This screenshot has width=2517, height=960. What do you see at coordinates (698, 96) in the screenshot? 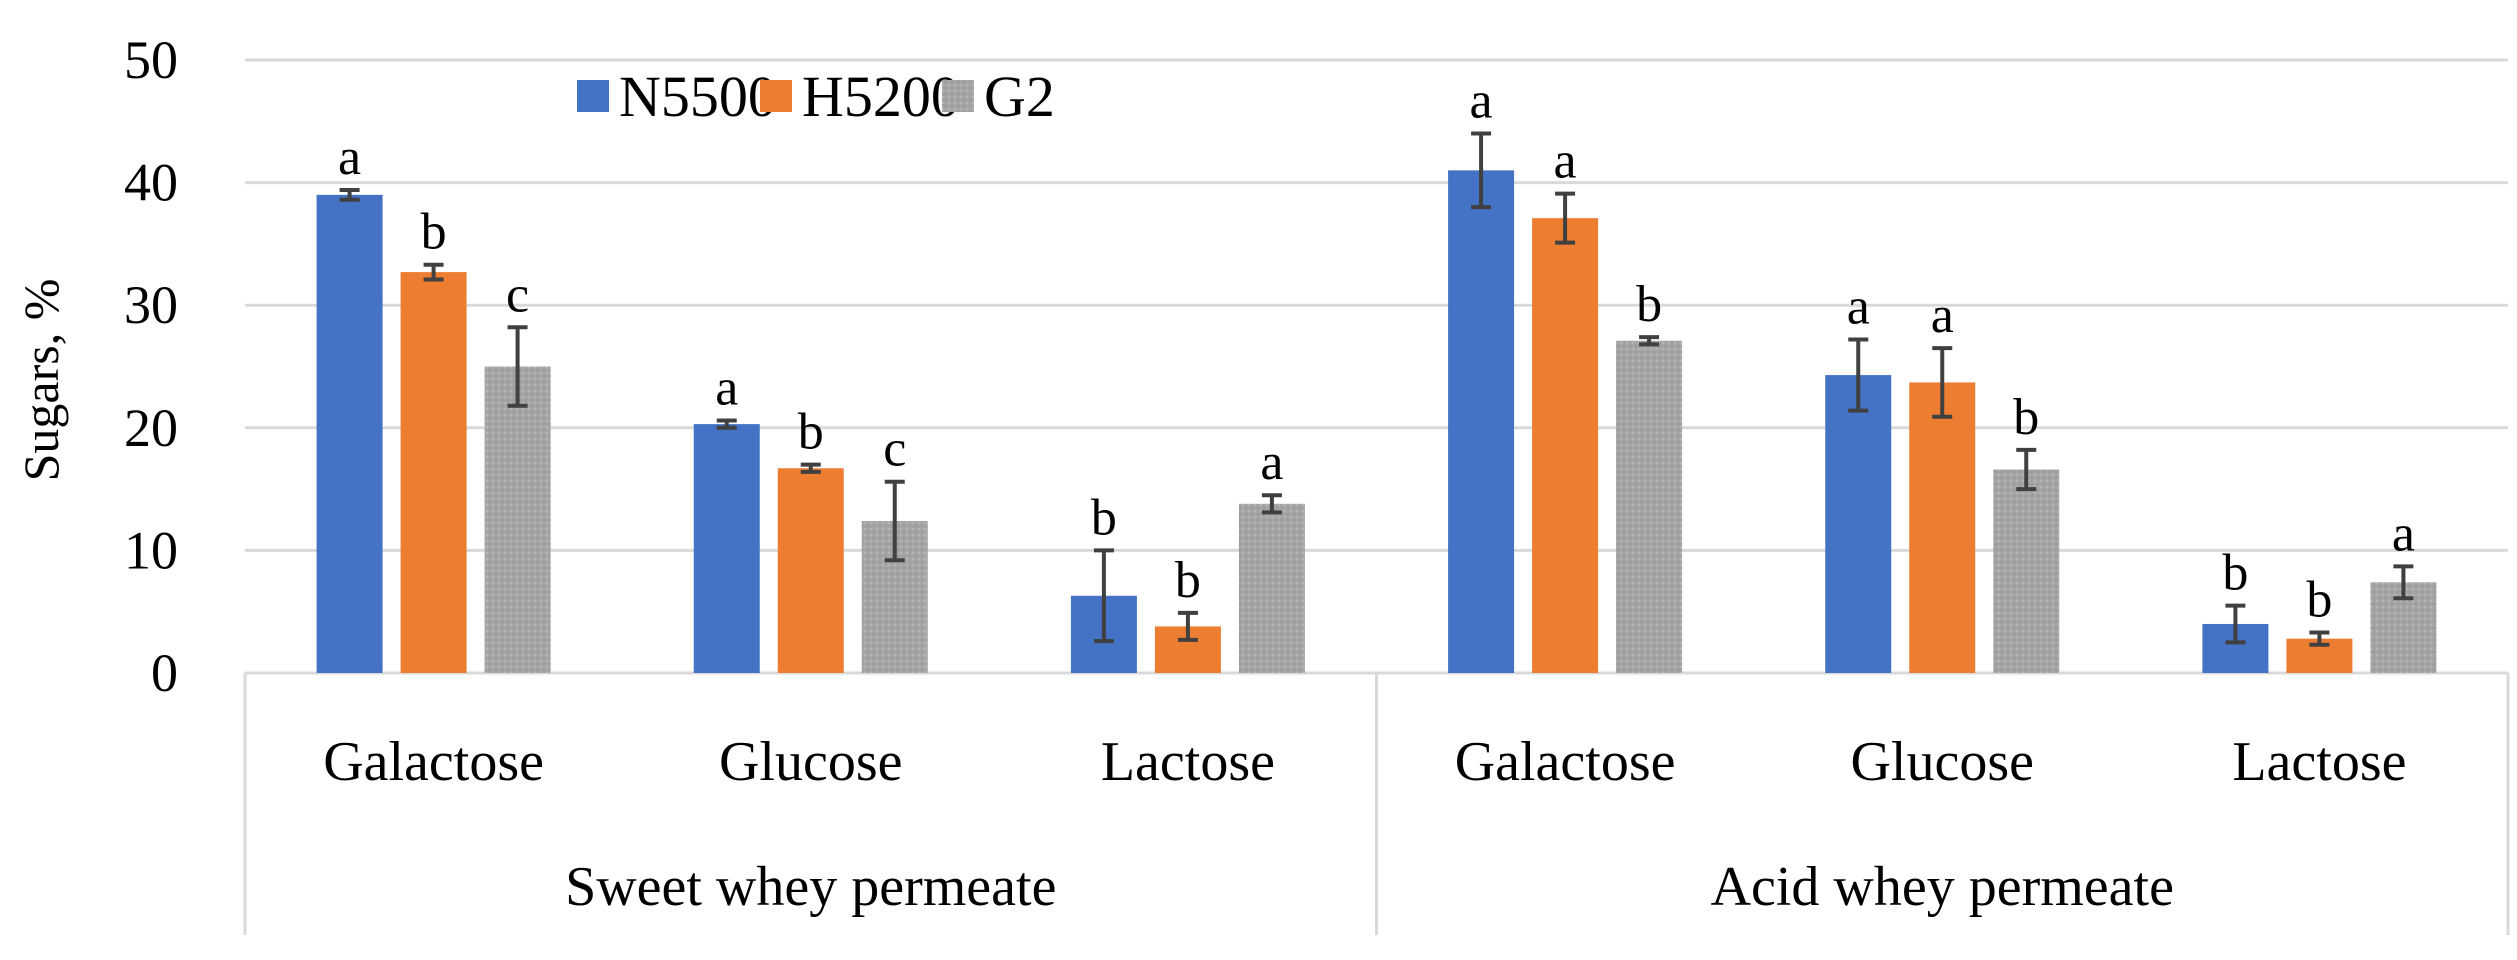
I see `legend-label: N5500` at bounding box center [698, 96].